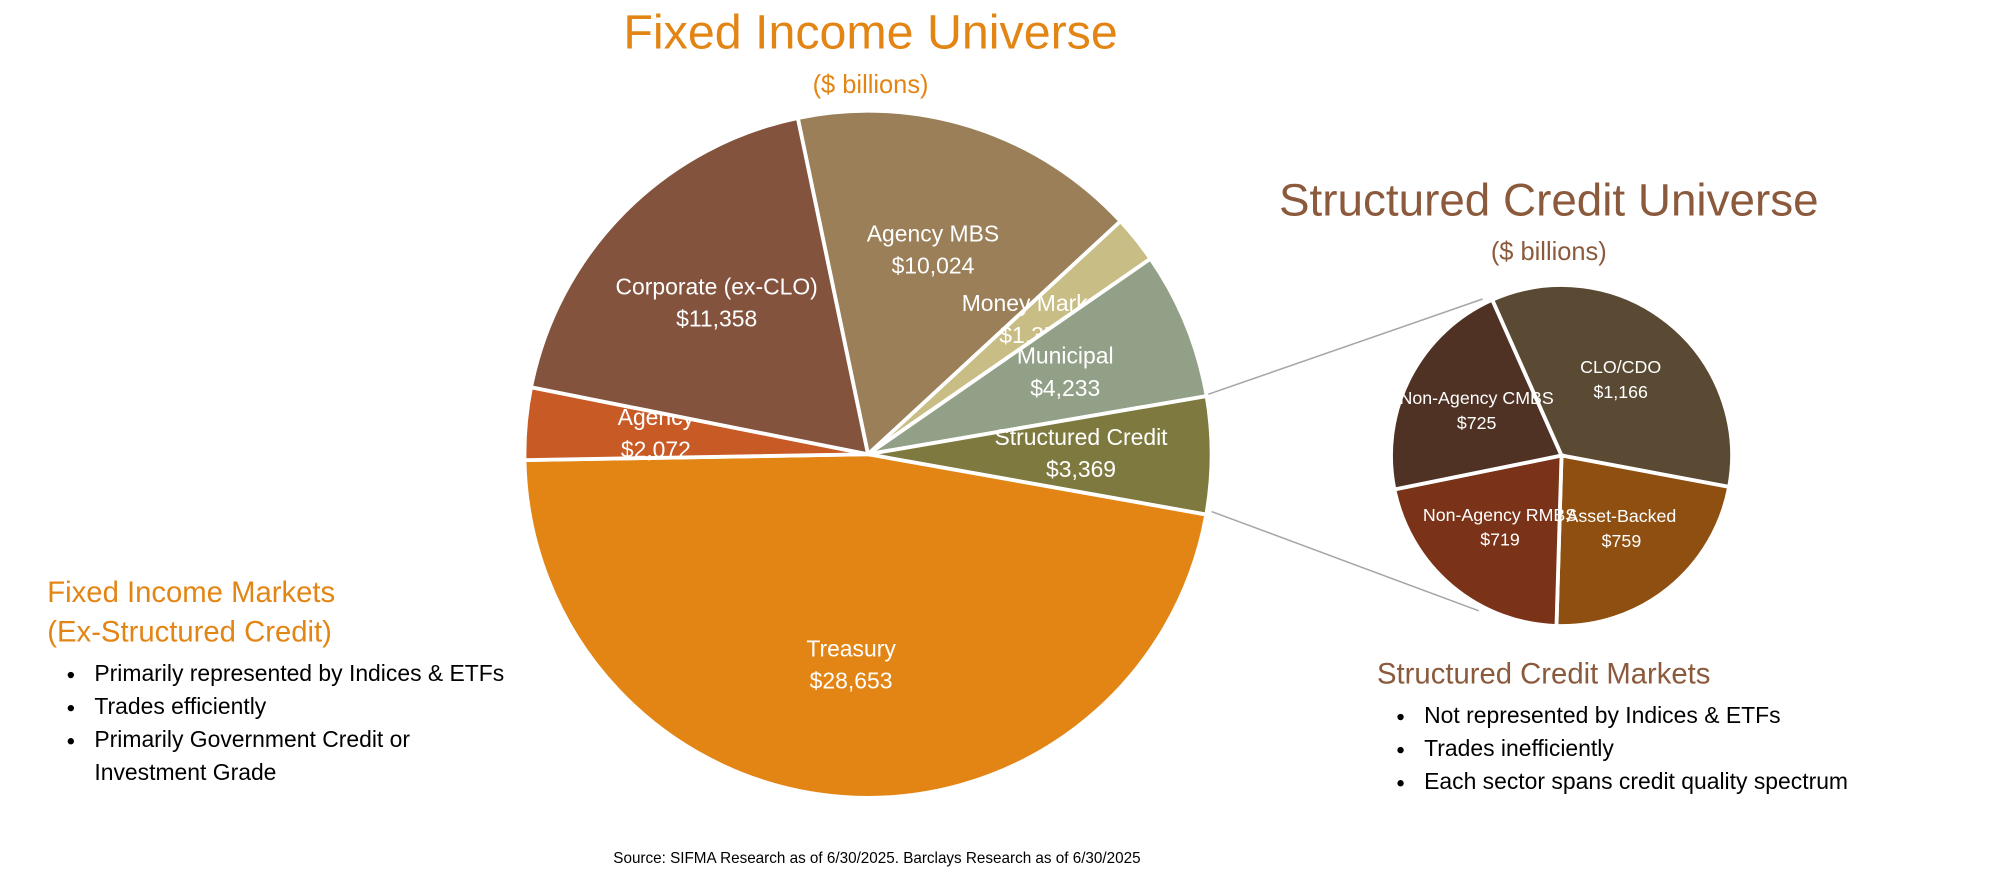 Image resolution: width=2016 pixels, height=878 pixels. Describe the element at coordinates (1500, 515) in the screenshot. I see `slice-label: Non-Agency RMBS` at that location.